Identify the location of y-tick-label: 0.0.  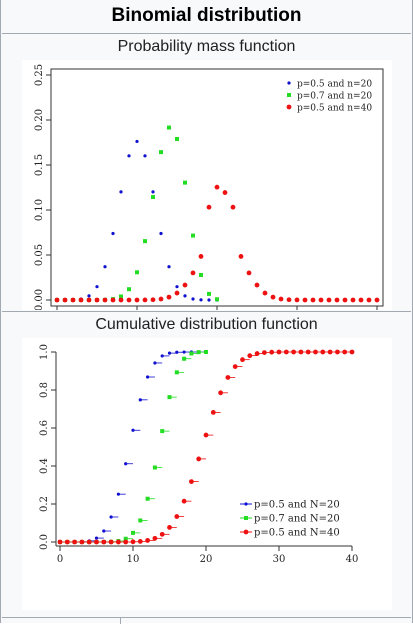
(44, 542).